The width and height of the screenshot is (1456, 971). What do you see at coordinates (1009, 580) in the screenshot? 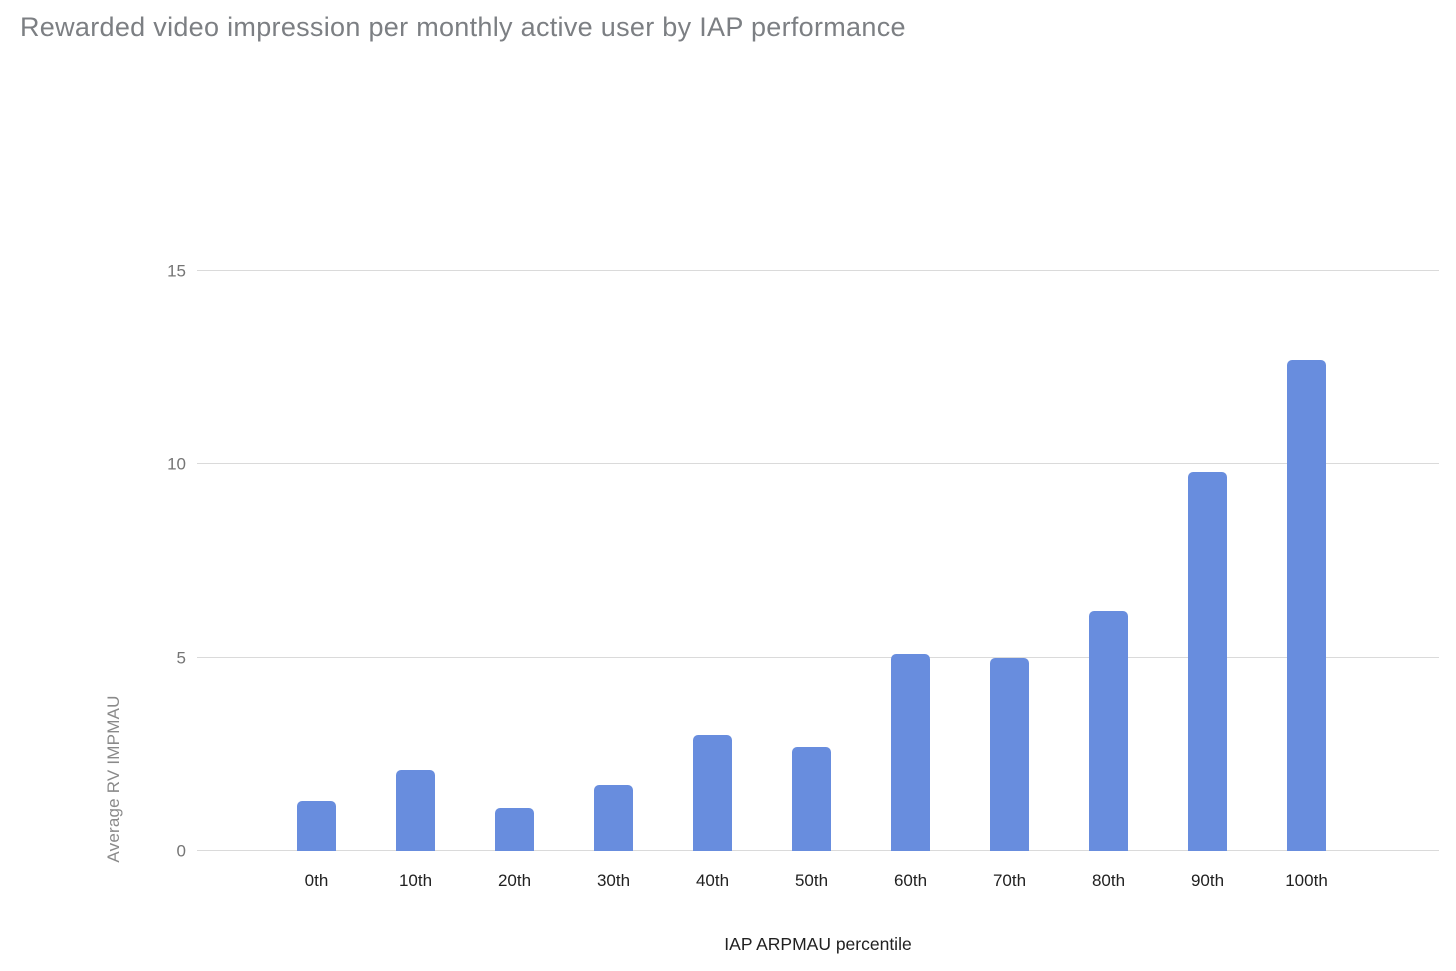
I see `bar-slot: 70th` at bounding box center [1009, 580].